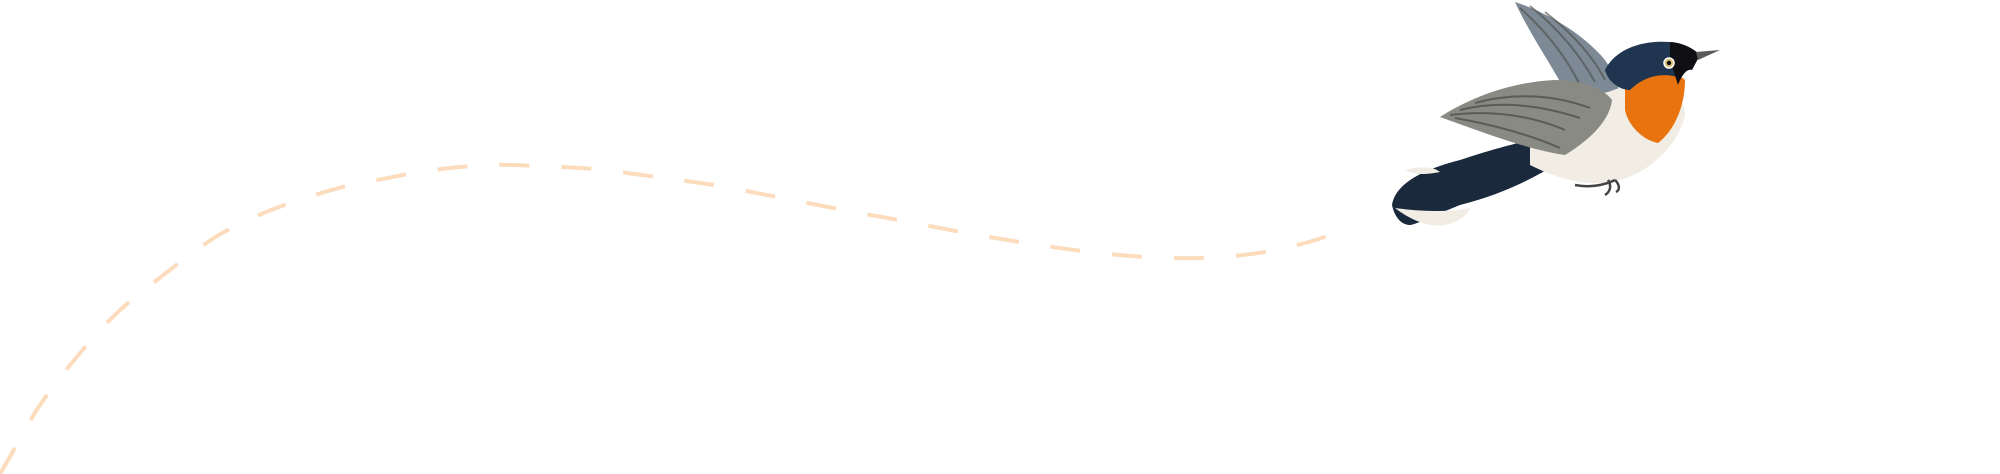 Image resolution: width=2000 pixels, height=474 pixels. What do you see at coordinates (1597, 187) in the screenshot?
I see `feet` at bounding box center [1597, 187].